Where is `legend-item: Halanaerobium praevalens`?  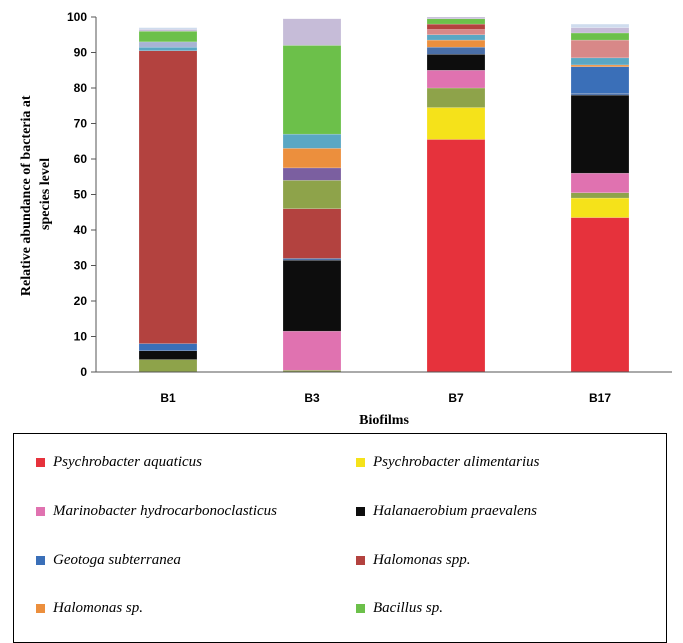
legend-item: Halanaerobium praevalens is located at coordinates (446, 511).